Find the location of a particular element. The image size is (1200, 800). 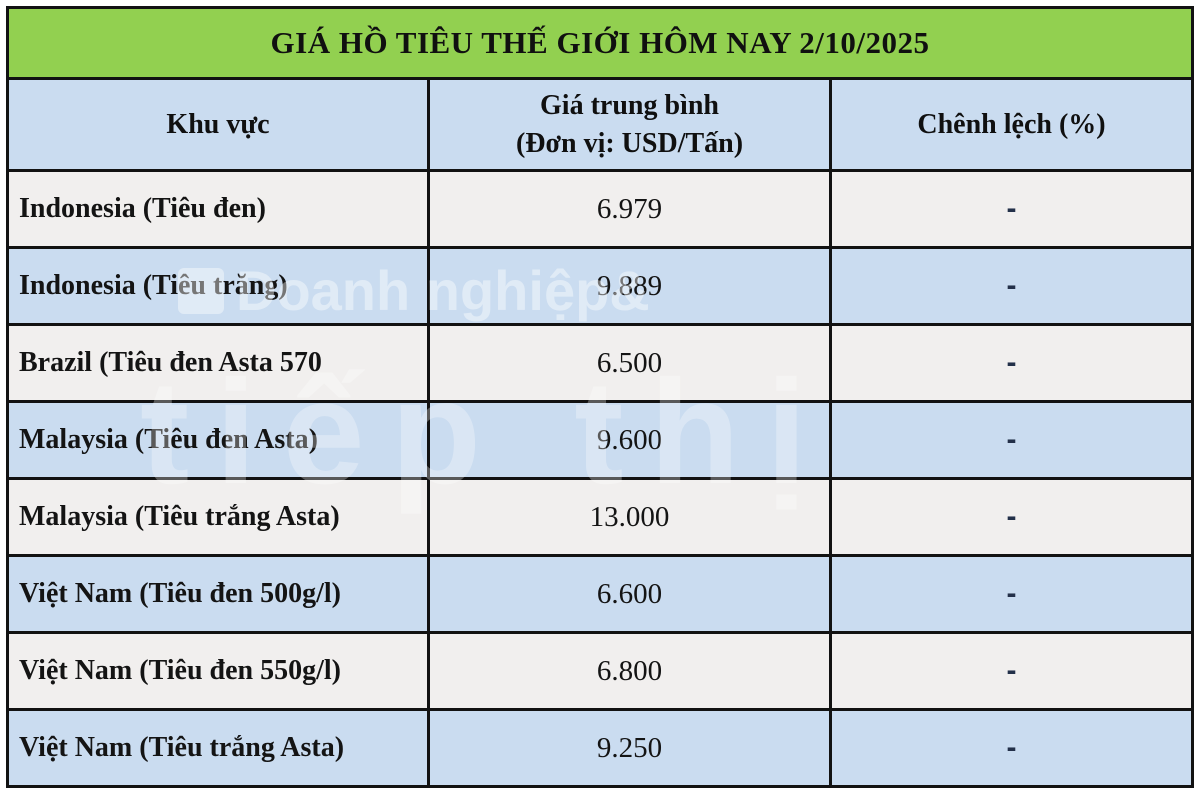

table-row: Brazil (Tiêu đen Asta 570 6.500 - is located at coordinates (600, 364).